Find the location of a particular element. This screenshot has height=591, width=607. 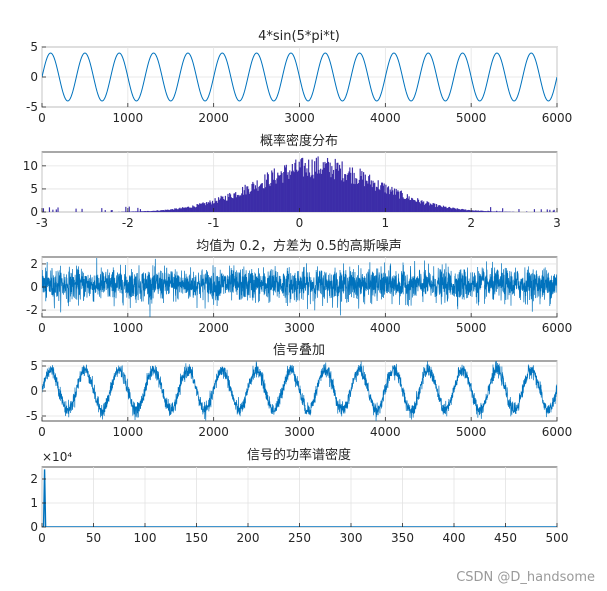

subplot-title: 信号的功率谱密度 is located at coordinates (299, 455).